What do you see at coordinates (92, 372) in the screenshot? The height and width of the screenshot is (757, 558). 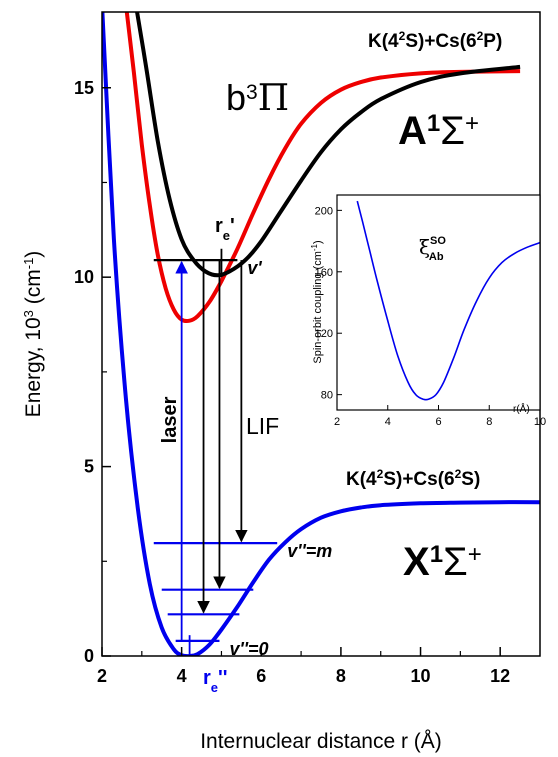 I see `main-y-ticks: 0 5 10 15` at bounding box center [92, 372].